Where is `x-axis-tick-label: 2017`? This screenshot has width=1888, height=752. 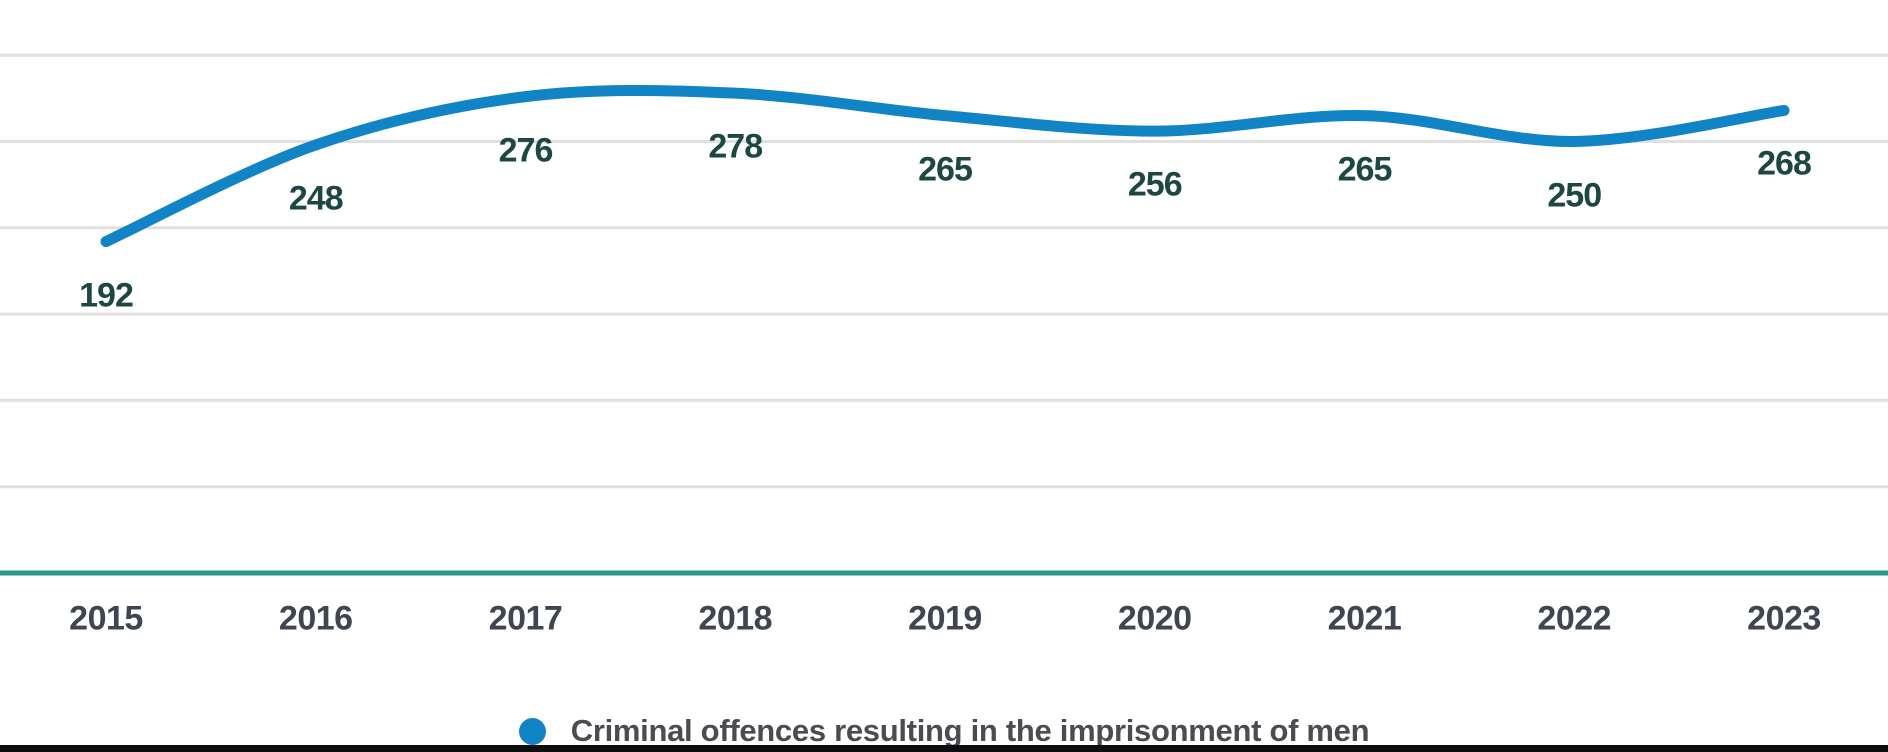 x-axis-tick-label: 2017 is located at coordinates (525, 618).